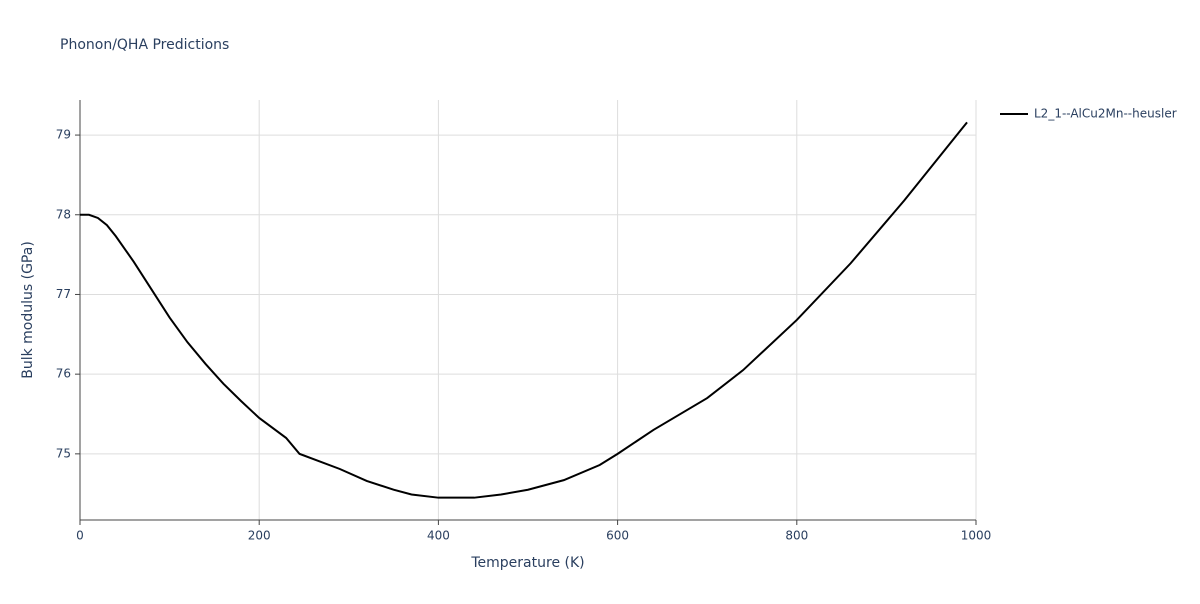 This screenshot has height=604, width=1200. What do you see at coordinates (63, 294) in the screenshot?
I see `y-tick-label: 77` at bounding box center [63, 294].